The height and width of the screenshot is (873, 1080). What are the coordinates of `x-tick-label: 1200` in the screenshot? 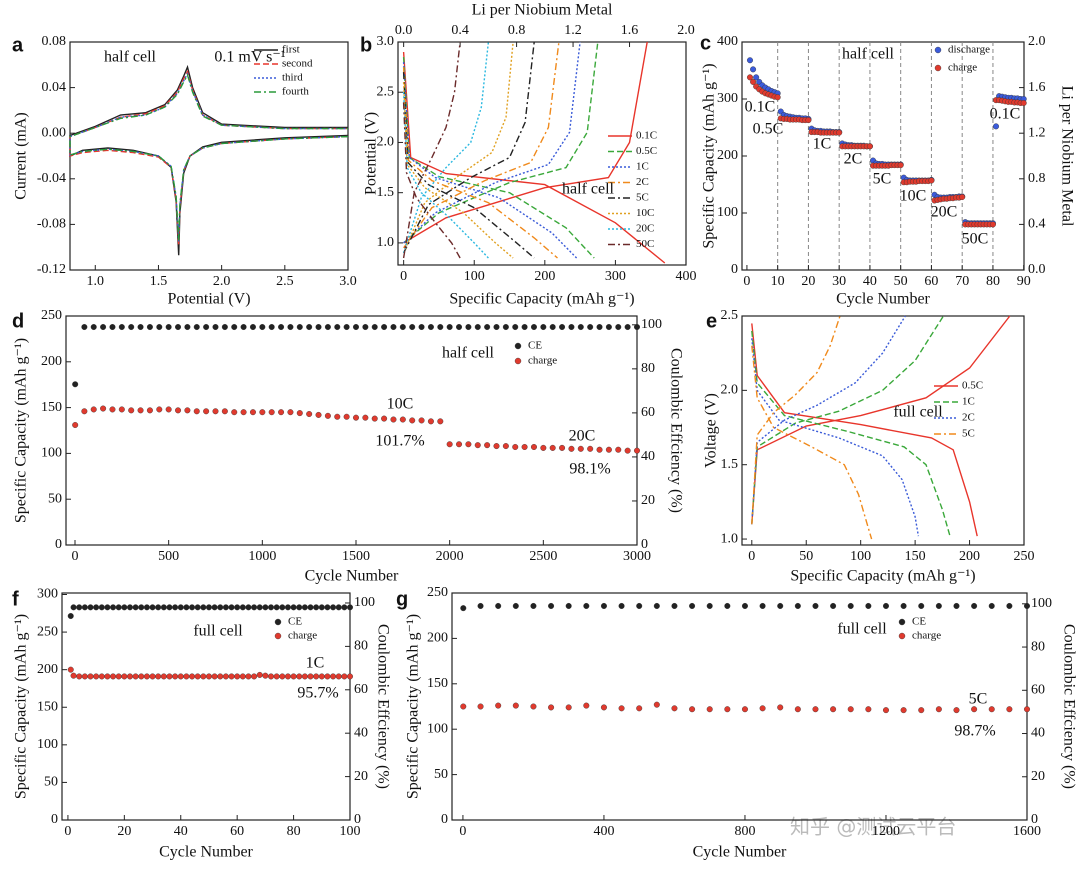 It's located at (886, 831).